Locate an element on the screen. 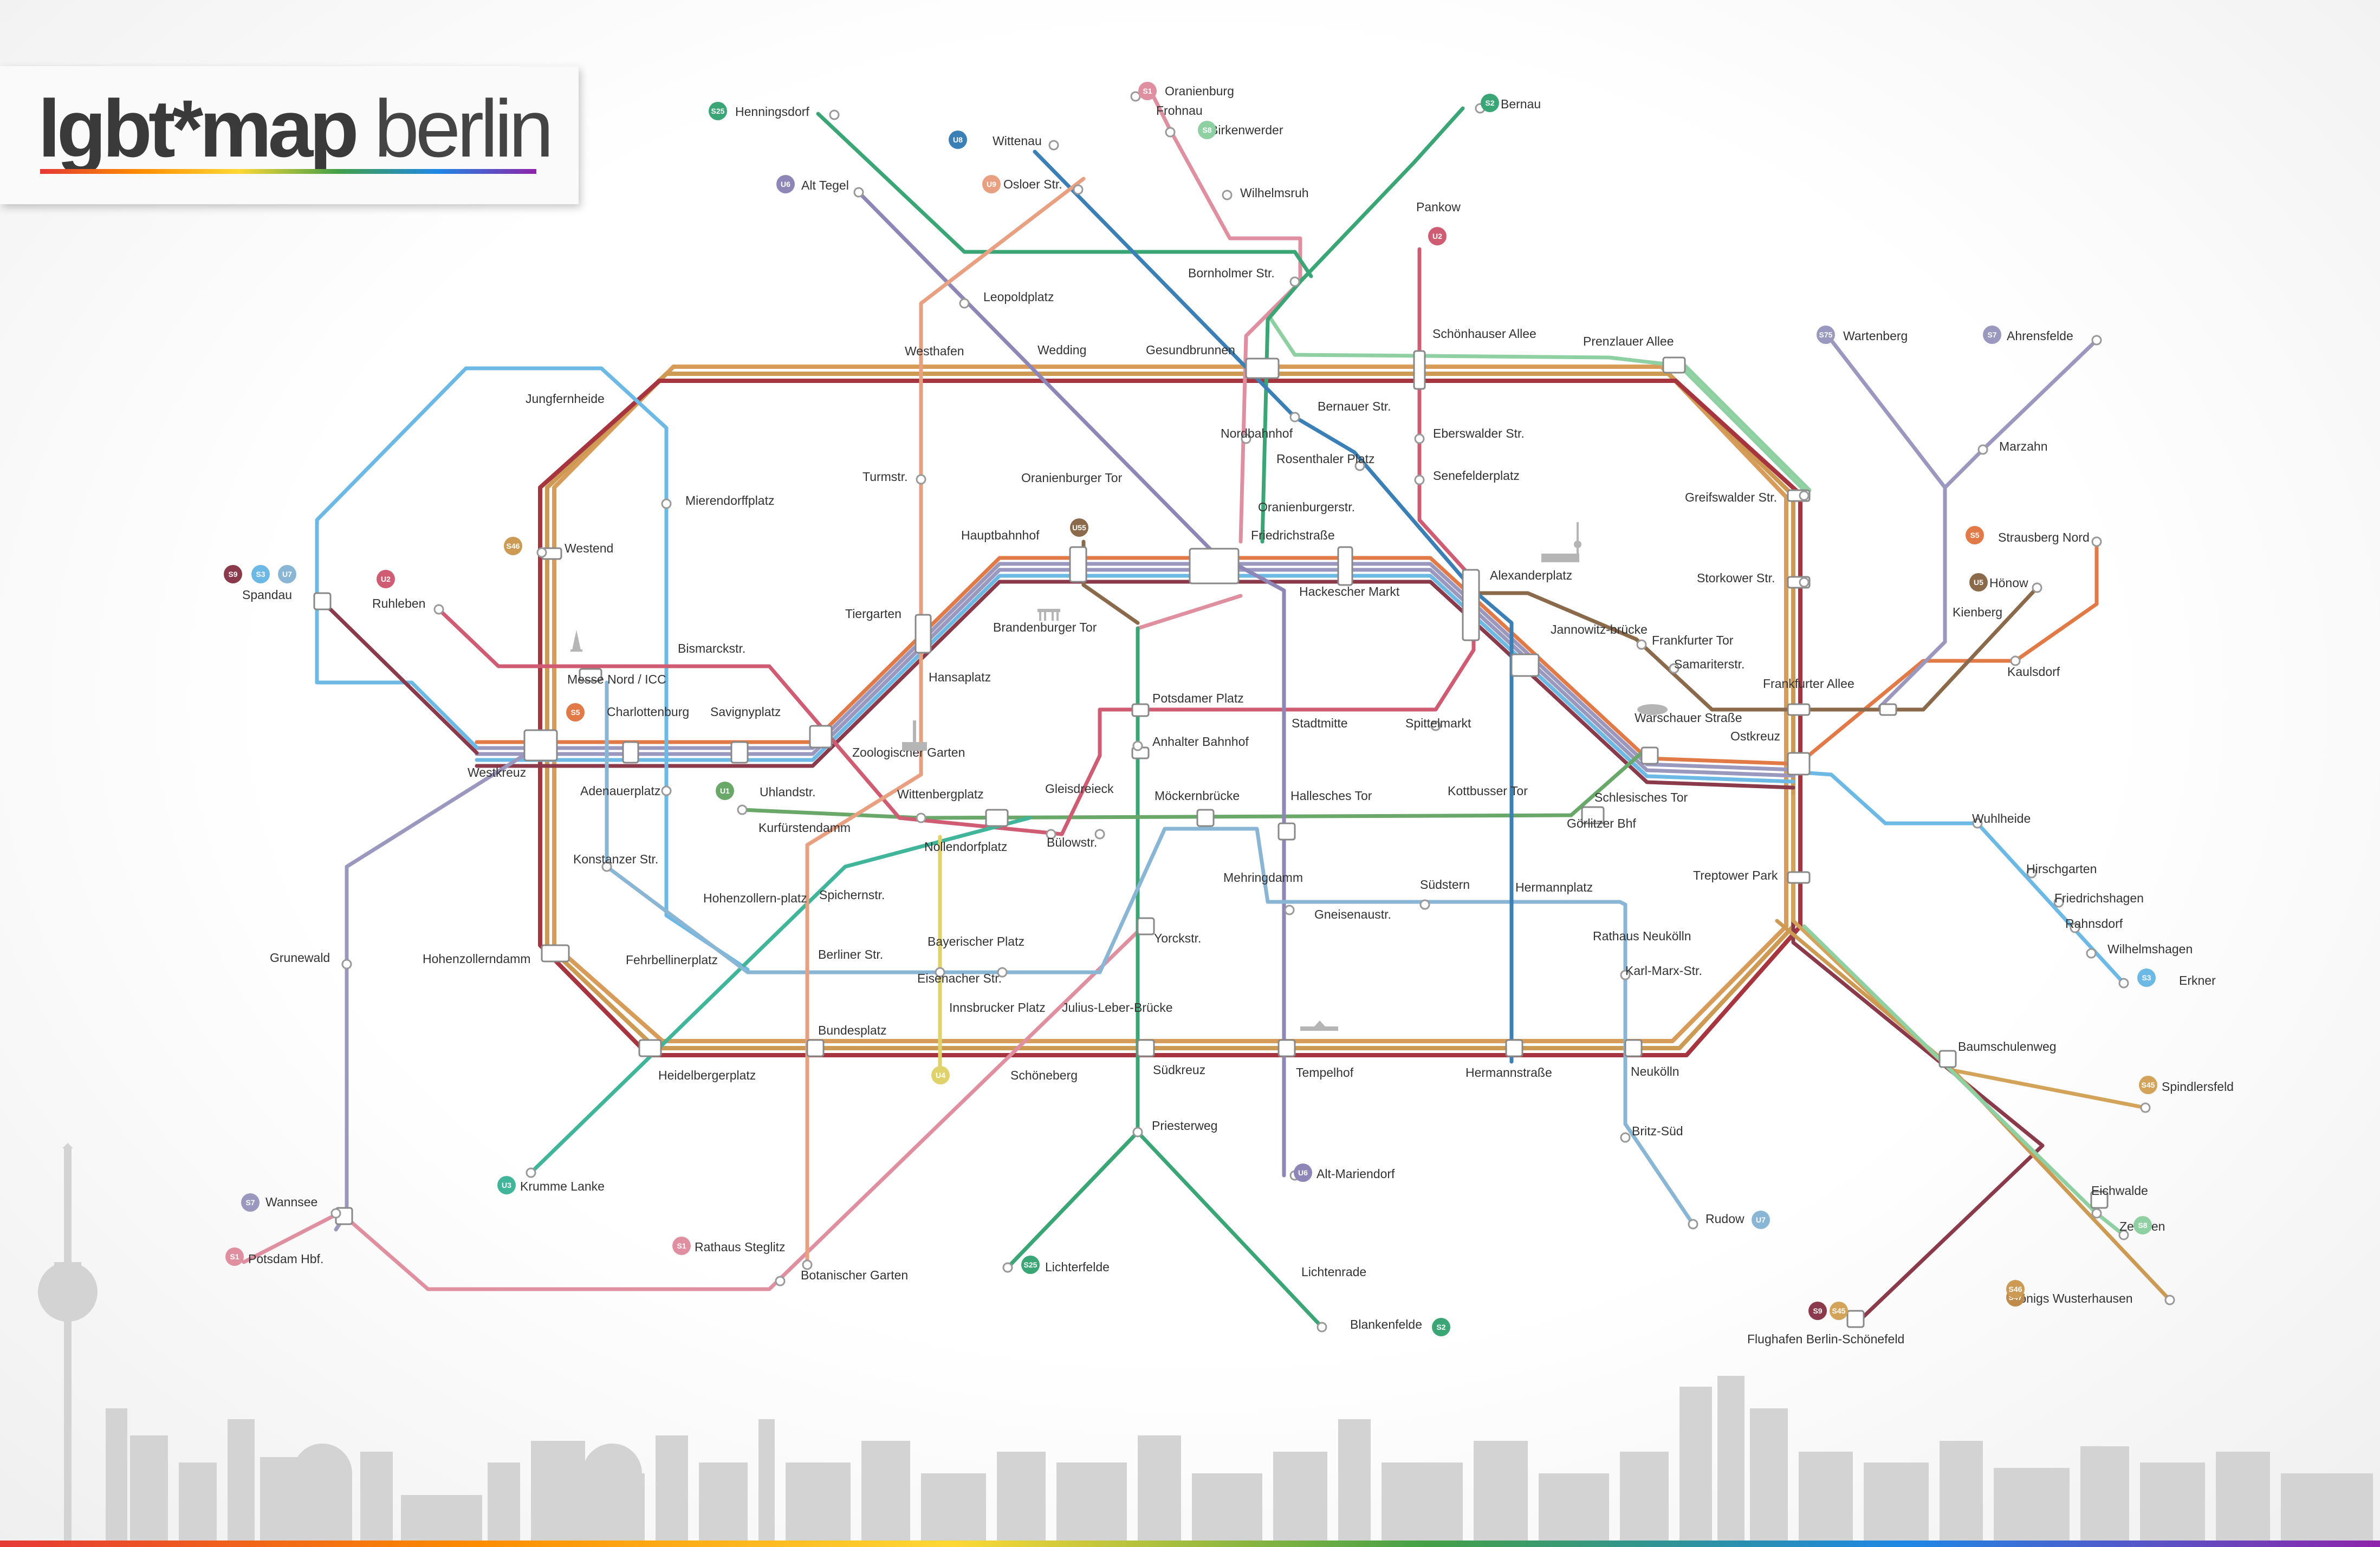 The width and height of the screenshot is (2380, 1547). station-label: Bornholmer Str. is located at coordinates (1231, 273).